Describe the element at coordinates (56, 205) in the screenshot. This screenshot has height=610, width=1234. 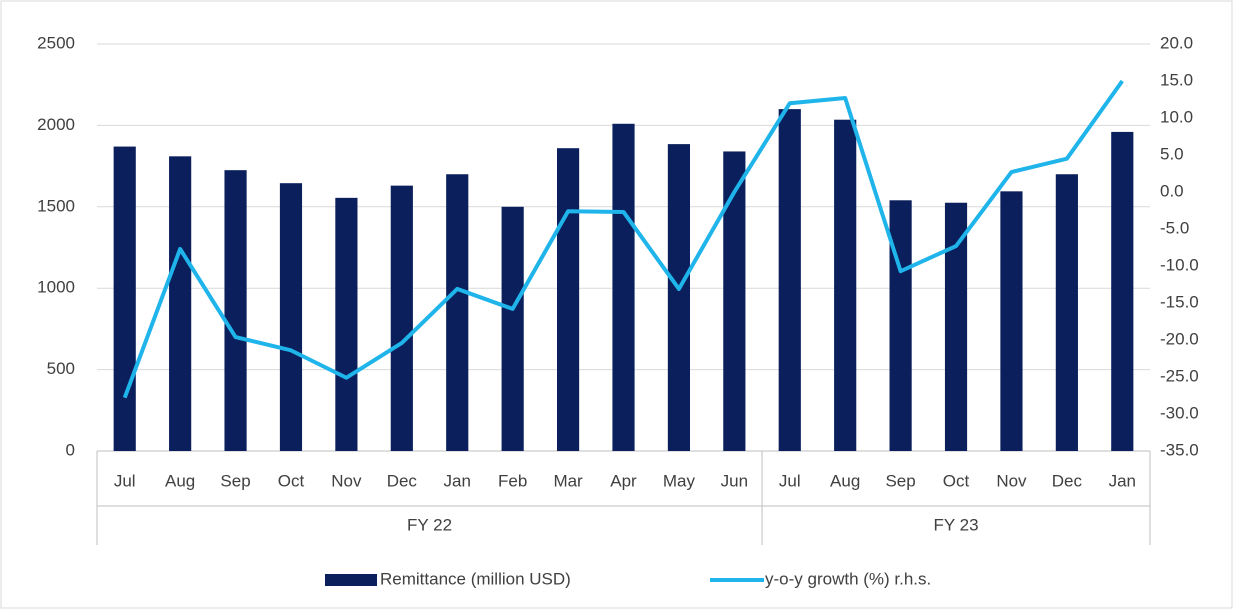
I see `y-tick-label: 1500` at that location.